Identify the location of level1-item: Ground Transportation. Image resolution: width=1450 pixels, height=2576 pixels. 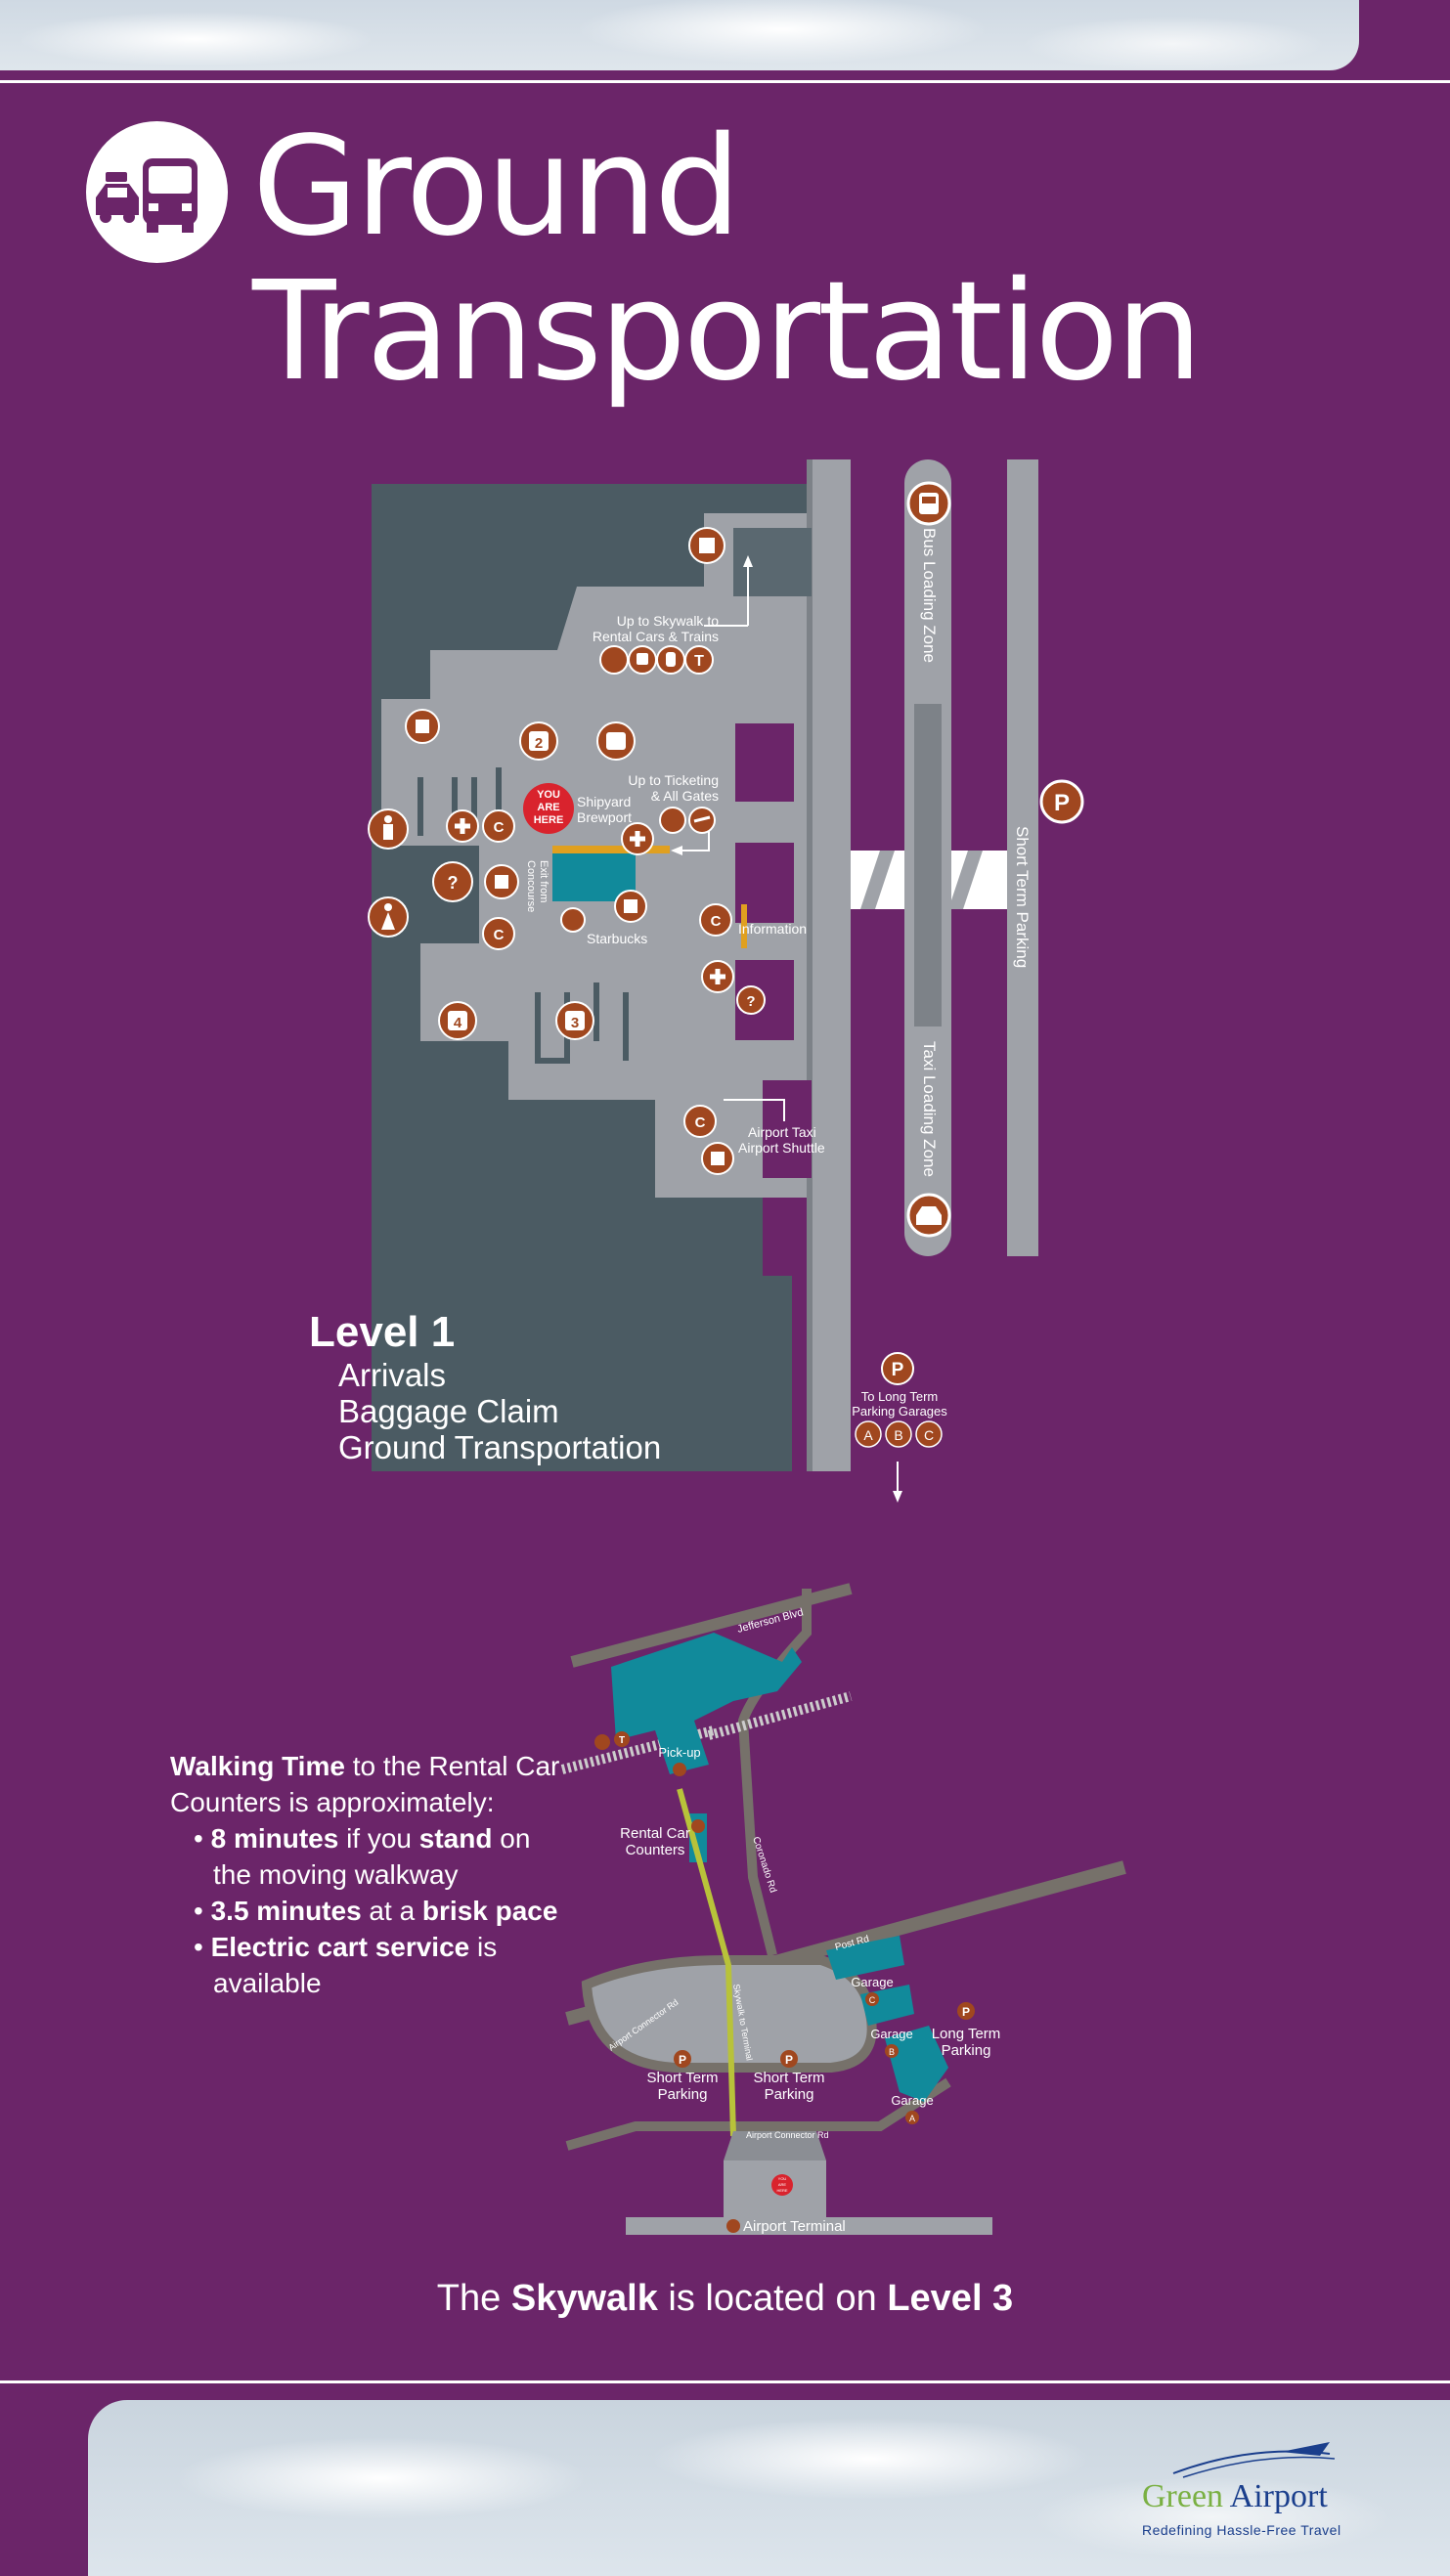
(500, 1447).